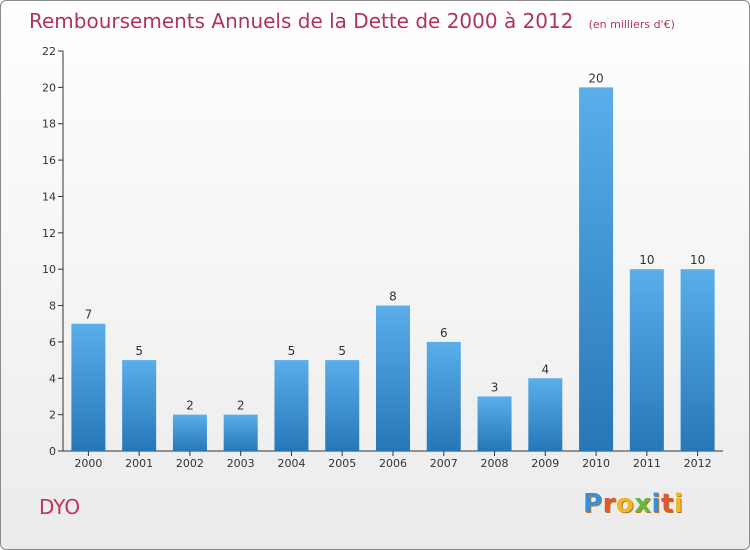 The image size is (750, 550). I want to click on y-tick-label: 10, so click(49, 269).